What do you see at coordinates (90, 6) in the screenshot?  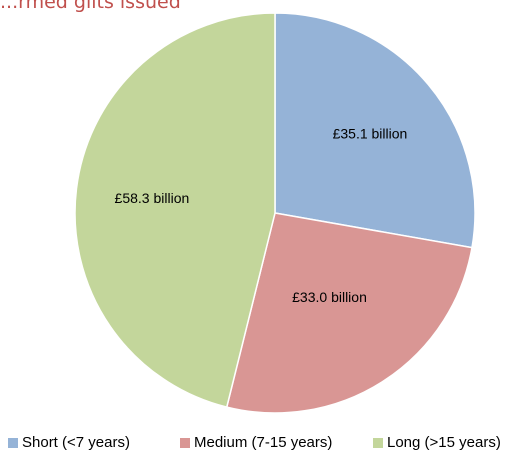 I see `chart-title: ...rmed gilts issued` at bounding box center [90, 6].